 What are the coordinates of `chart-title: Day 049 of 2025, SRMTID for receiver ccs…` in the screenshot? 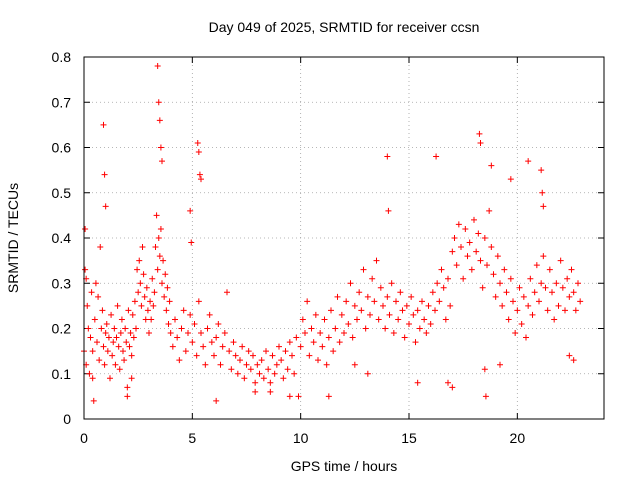 It's located at (344, 27).